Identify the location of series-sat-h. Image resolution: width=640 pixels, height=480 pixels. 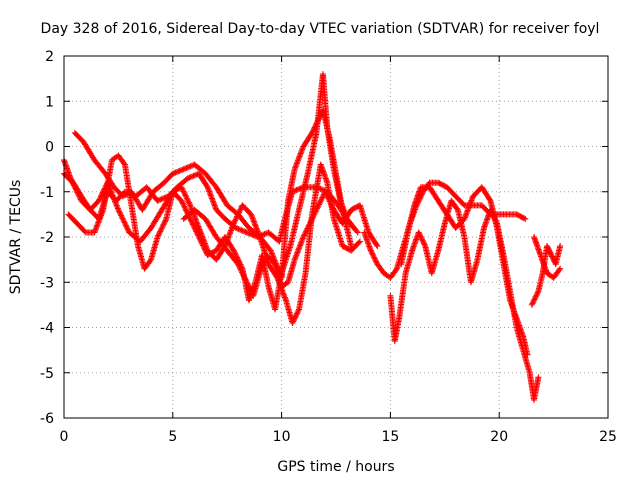
(464, 271).